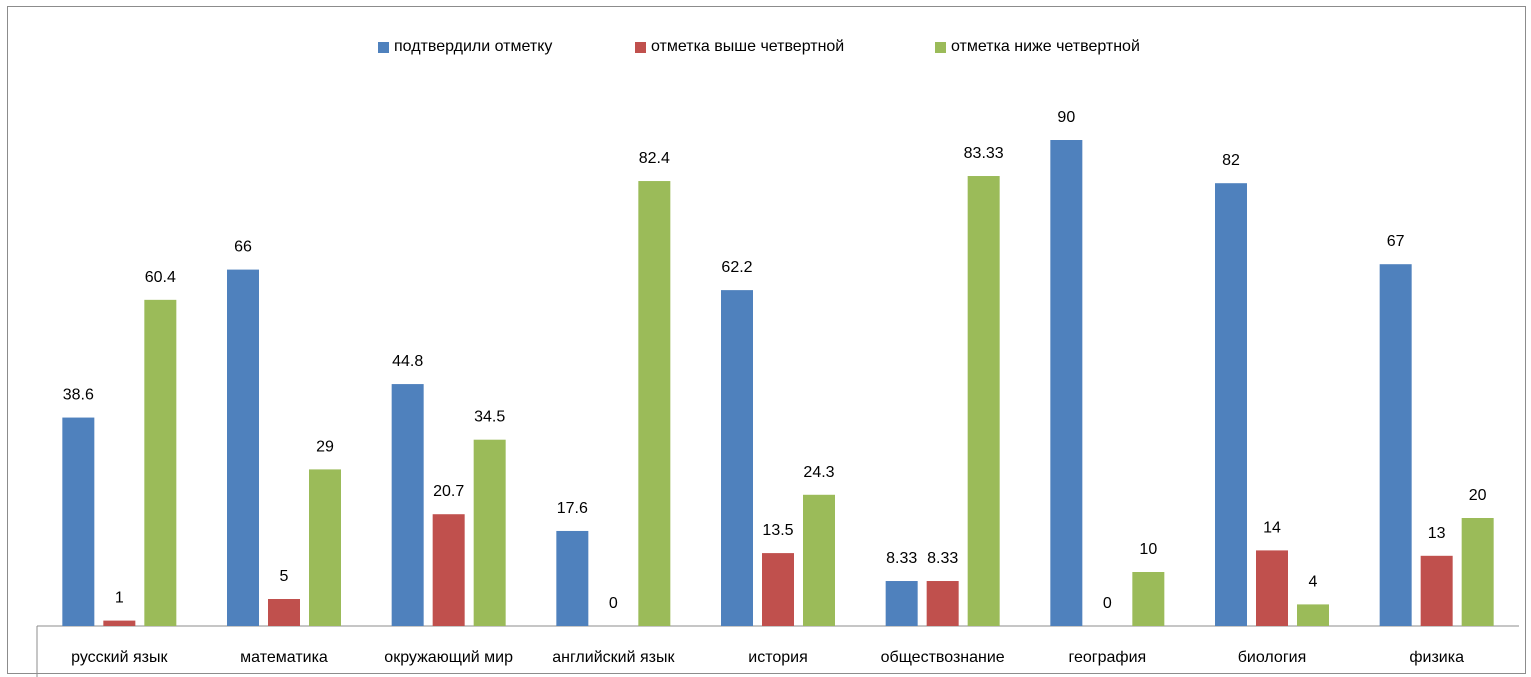  What do you see at coordinates (777, 530) in the screenshot?
I see `data-label-2-5: 13.5` at bounding box center [777, 530].